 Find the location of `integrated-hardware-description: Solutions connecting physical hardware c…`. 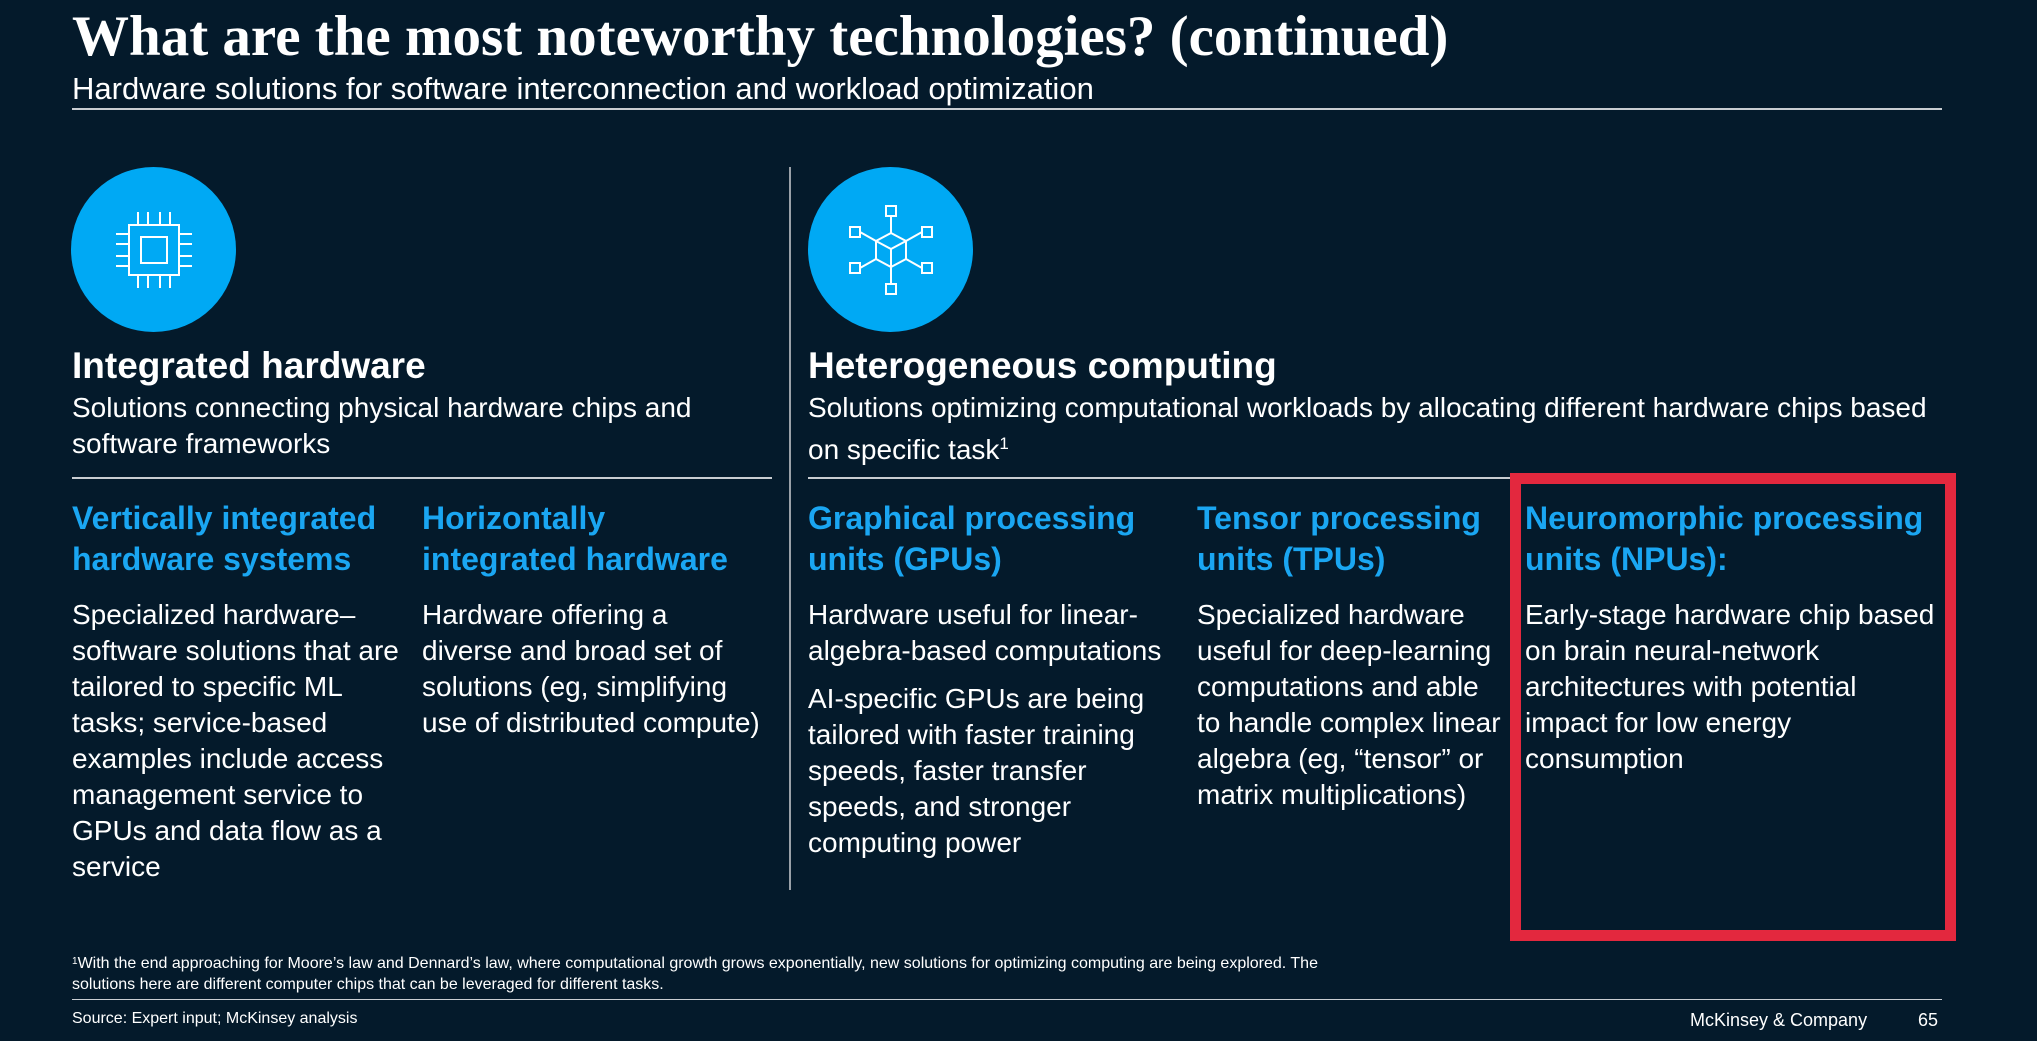

integrated-hardware-description: Solutions connecting physical hardware c… is located at coordinates (382, 425).